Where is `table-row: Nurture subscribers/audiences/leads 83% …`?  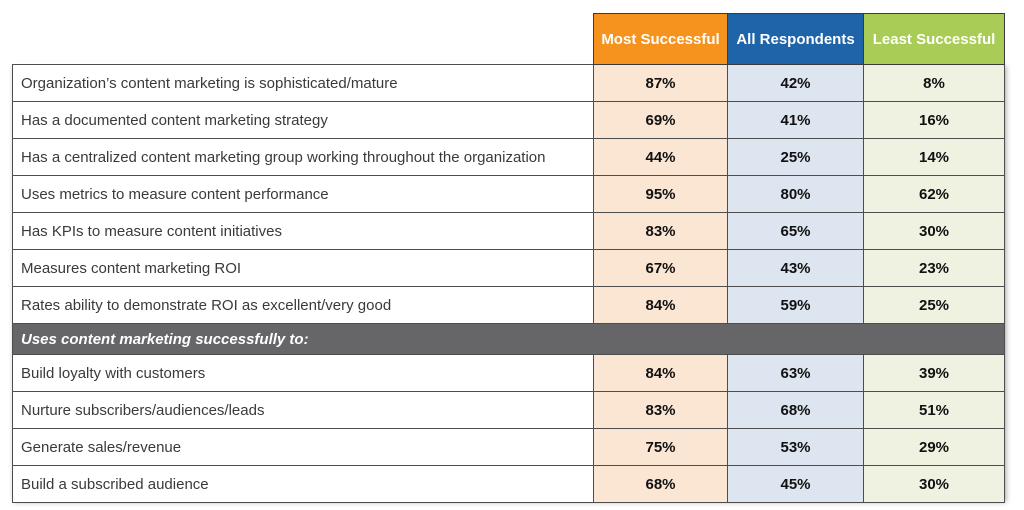 table-row: Nurture subscribers/audiences/leads 83% … is located at coordinates (508, 410).